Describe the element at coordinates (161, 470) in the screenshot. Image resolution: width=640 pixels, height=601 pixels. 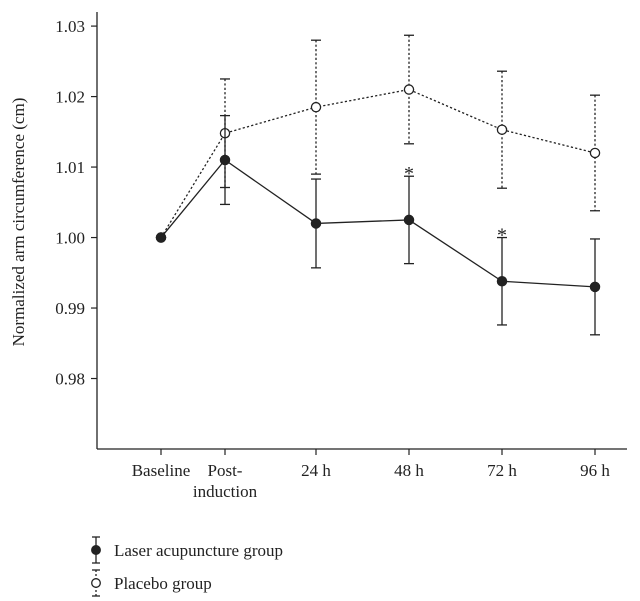
I see `x-tick-label: Baseline` at that location.